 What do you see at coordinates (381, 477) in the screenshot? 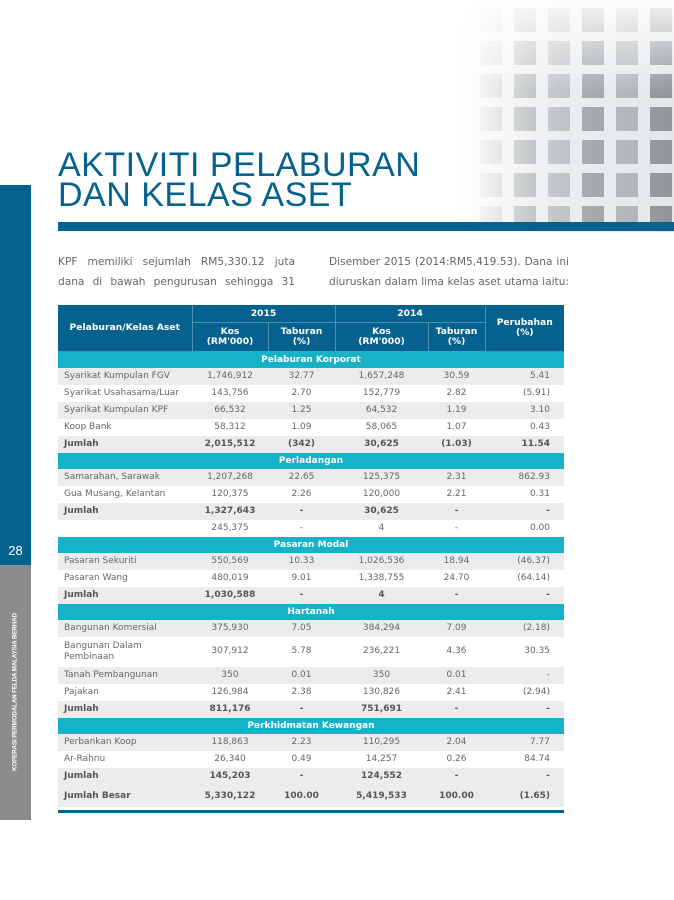
I see `cost-2014: 125,375` at bounding box center [381, 477].